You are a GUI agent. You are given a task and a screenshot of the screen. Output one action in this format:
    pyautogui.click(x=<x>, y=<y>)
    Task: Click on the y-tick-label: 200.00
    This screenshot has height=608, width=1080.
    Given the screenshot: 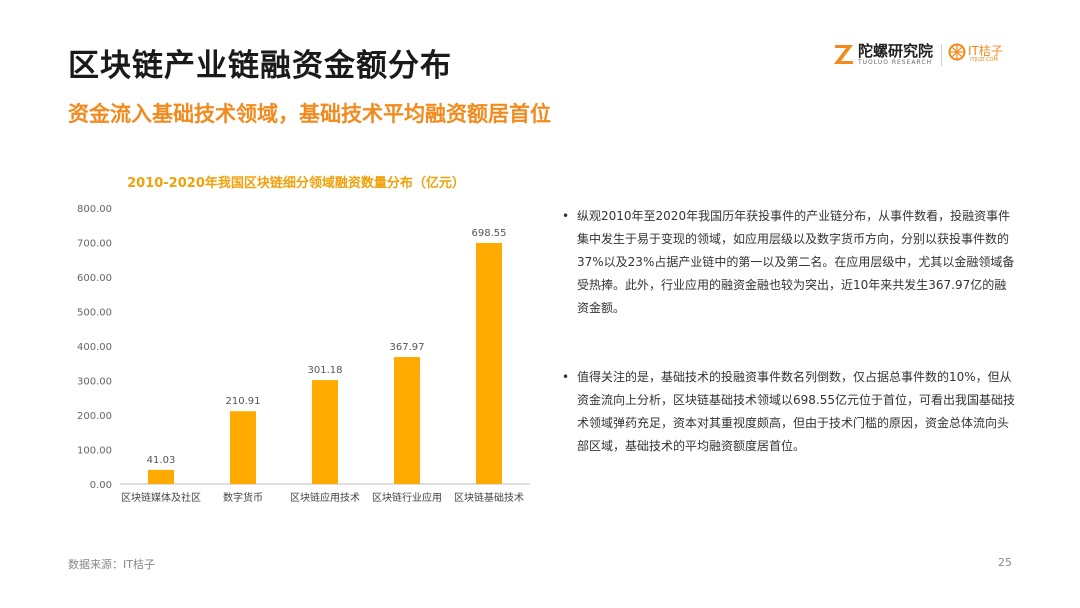 What is the action you would take?
    pyautogui.click(x=94, y=416)
    